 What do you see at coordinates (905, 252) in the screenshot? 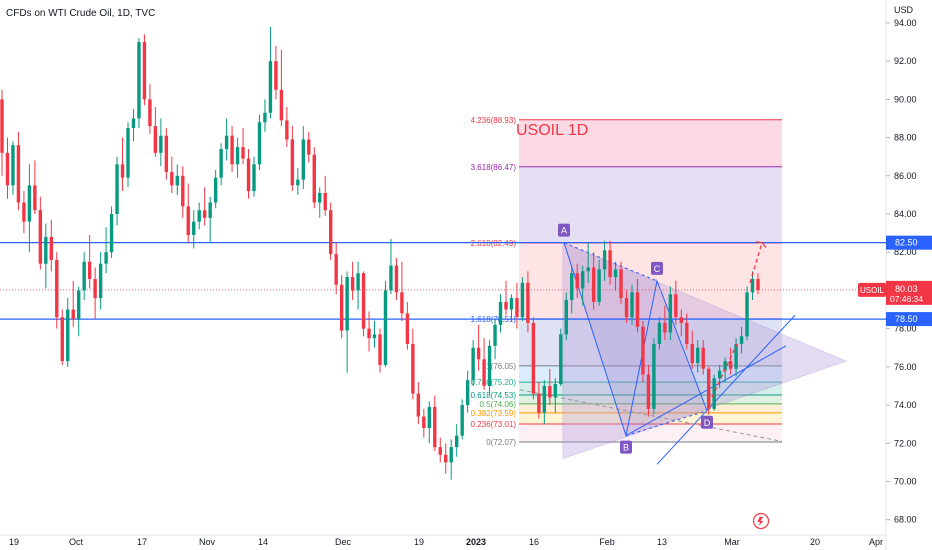
I see `y-tick-label: 82.00` at bounding box center [905, 252].